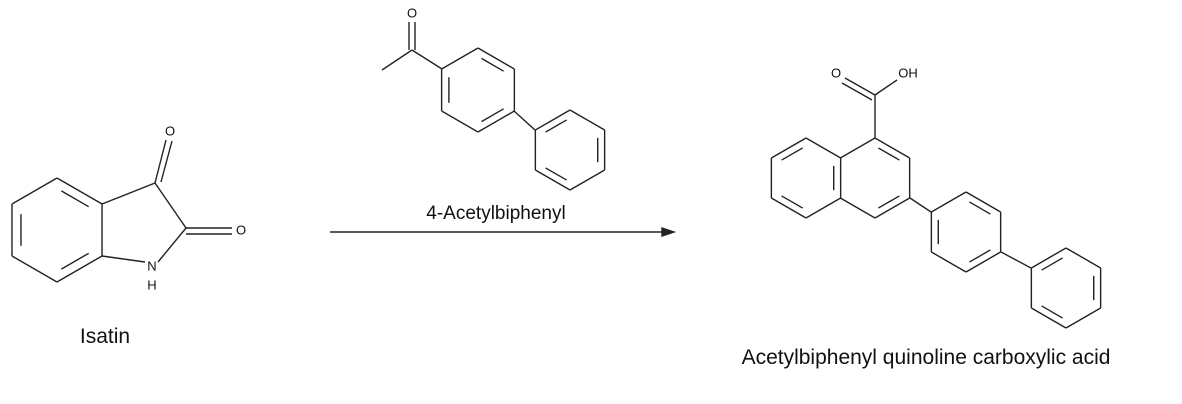 The image size is (1182, 404). What do you see at coordinates (495, 213) in the screenshot?
I see `reagent-name: 4-Acetylbiphenyl` at bounding box center [495, 213].